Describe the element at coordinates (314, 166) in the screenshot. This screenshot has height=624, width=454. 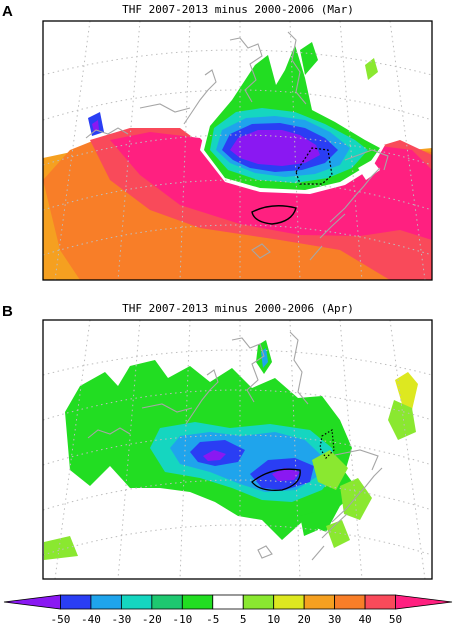
I see `significance-contour-dashed-a` at that location.